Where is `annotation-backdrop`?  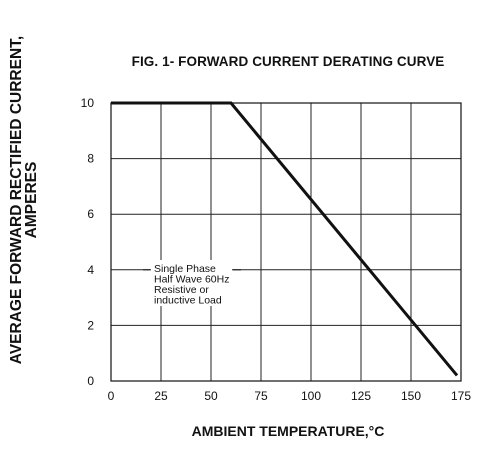
annotation-backdrop is located at coordinates (191, 283).